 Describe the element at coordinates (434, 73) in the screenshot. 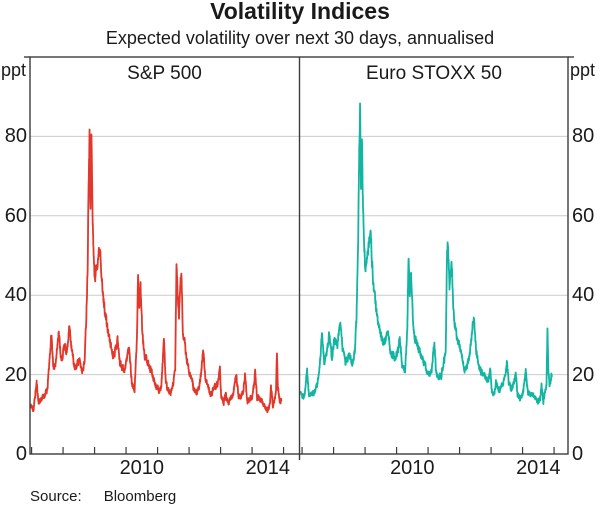

I see `panel-label-eurostoxx50: Euro STOXX 50` at that location.